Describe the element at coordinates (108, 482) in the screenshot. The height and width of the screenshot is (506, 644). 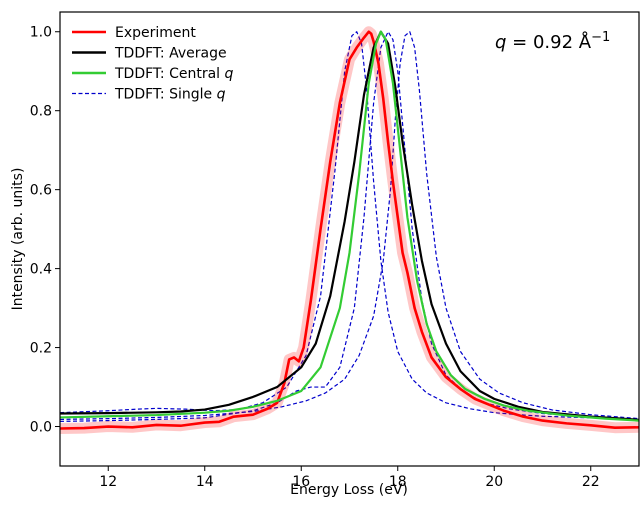
I see `x-tick-label: 12` at that location.